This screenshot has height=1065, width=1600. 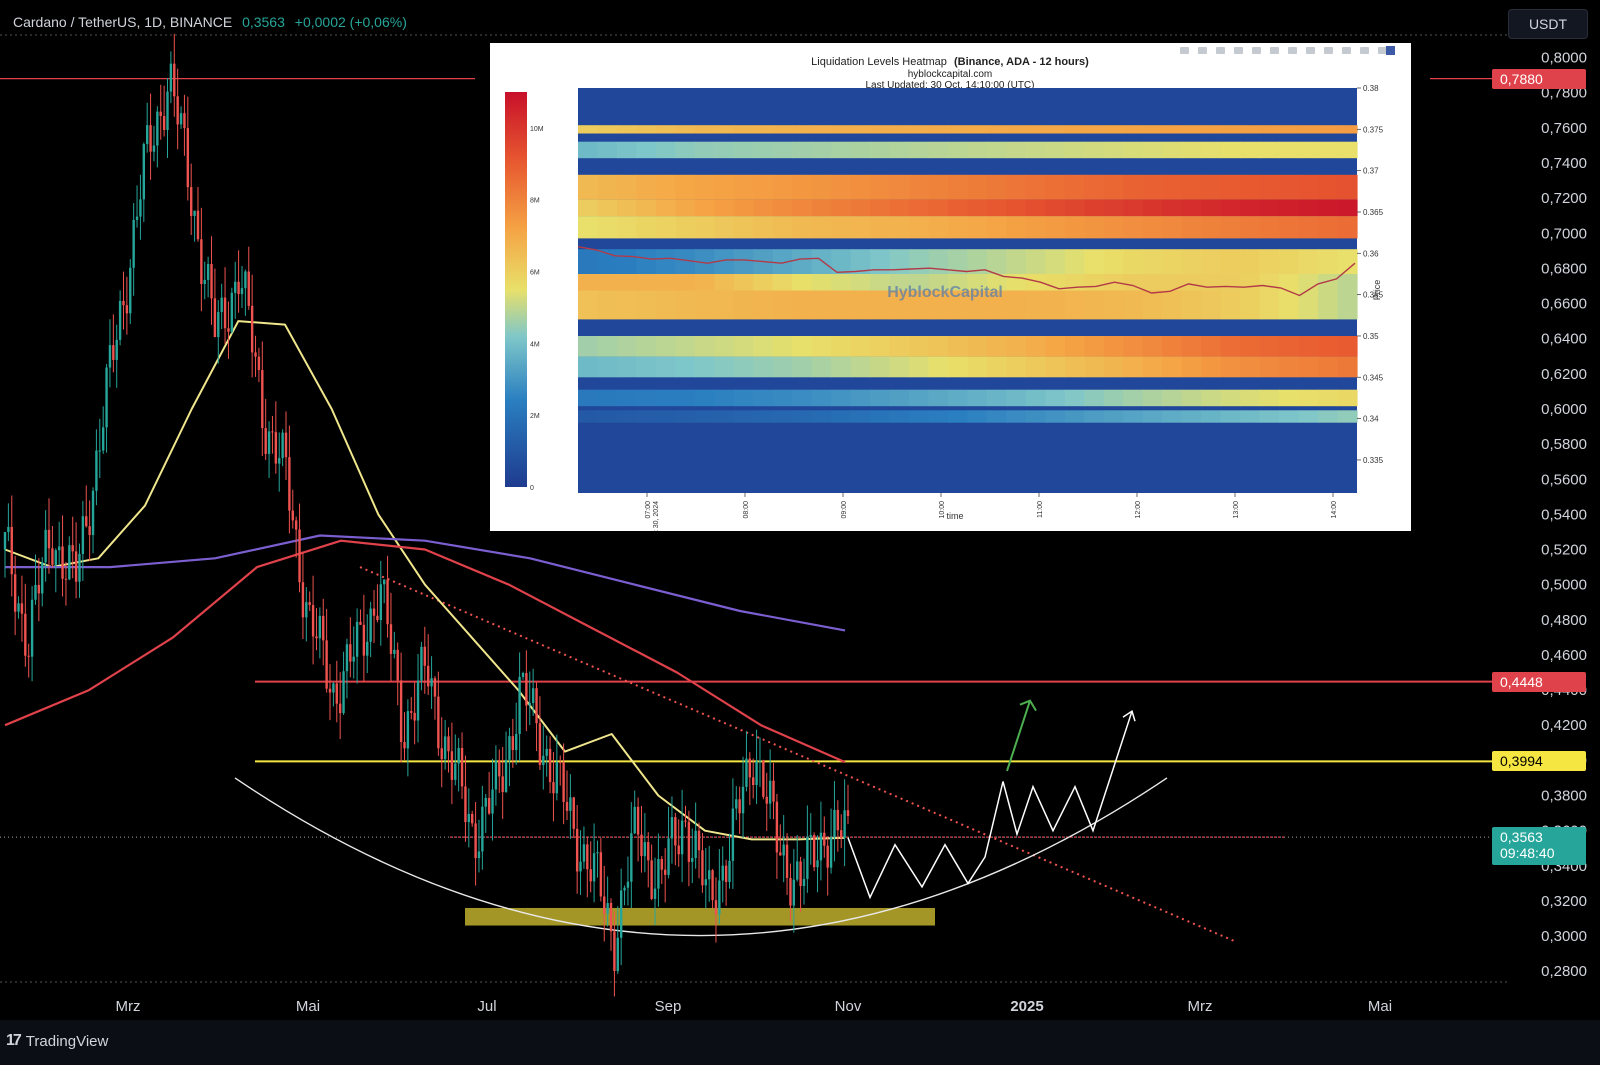 I want to click on heatmap-colorbar, so click(x=516, y=289).